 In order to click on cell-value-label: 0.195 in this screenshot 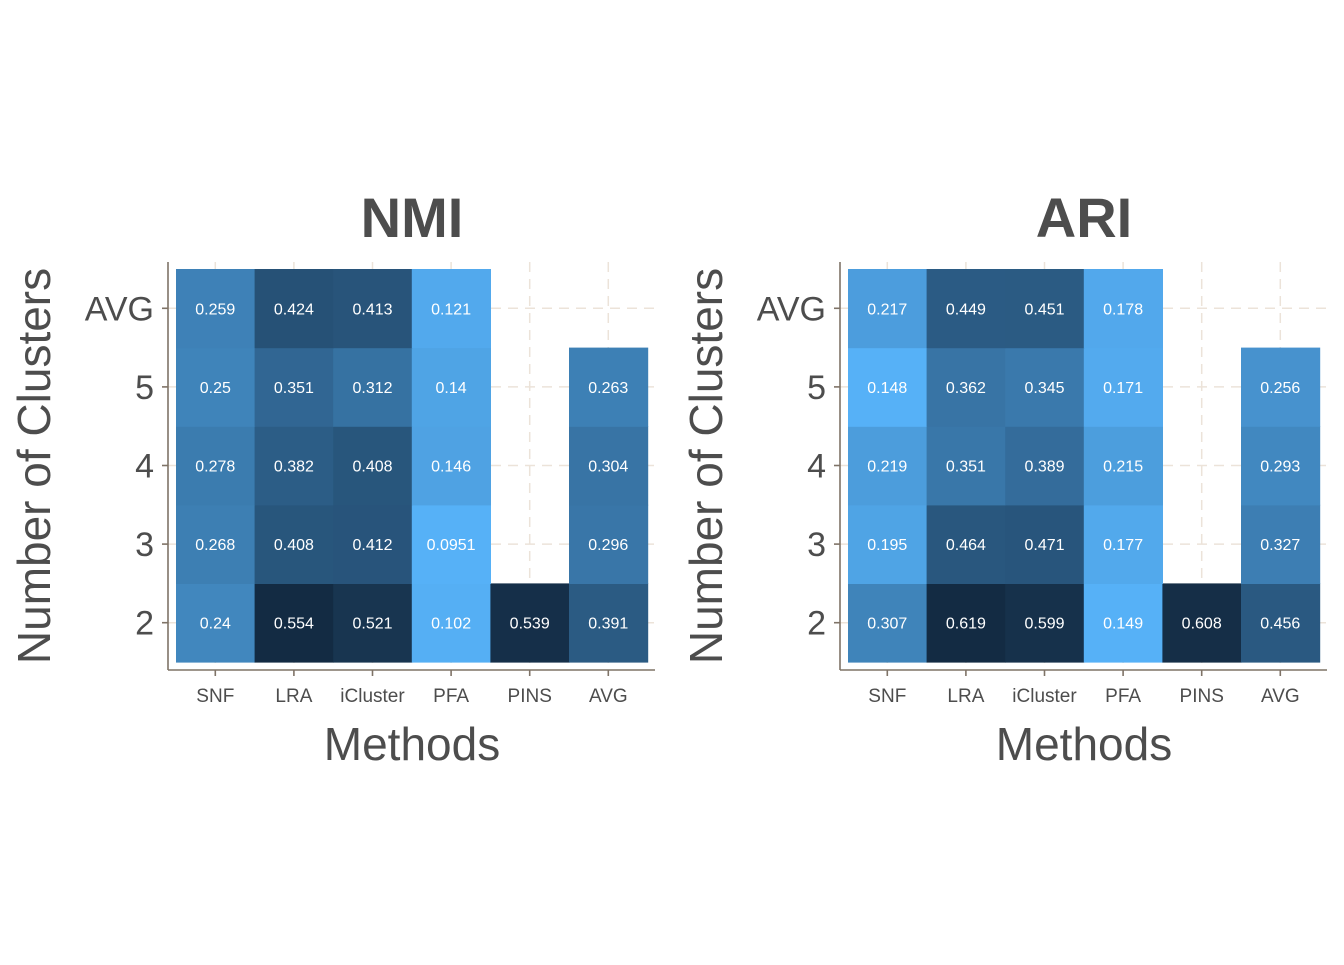, I will do `click(887, 545)`.